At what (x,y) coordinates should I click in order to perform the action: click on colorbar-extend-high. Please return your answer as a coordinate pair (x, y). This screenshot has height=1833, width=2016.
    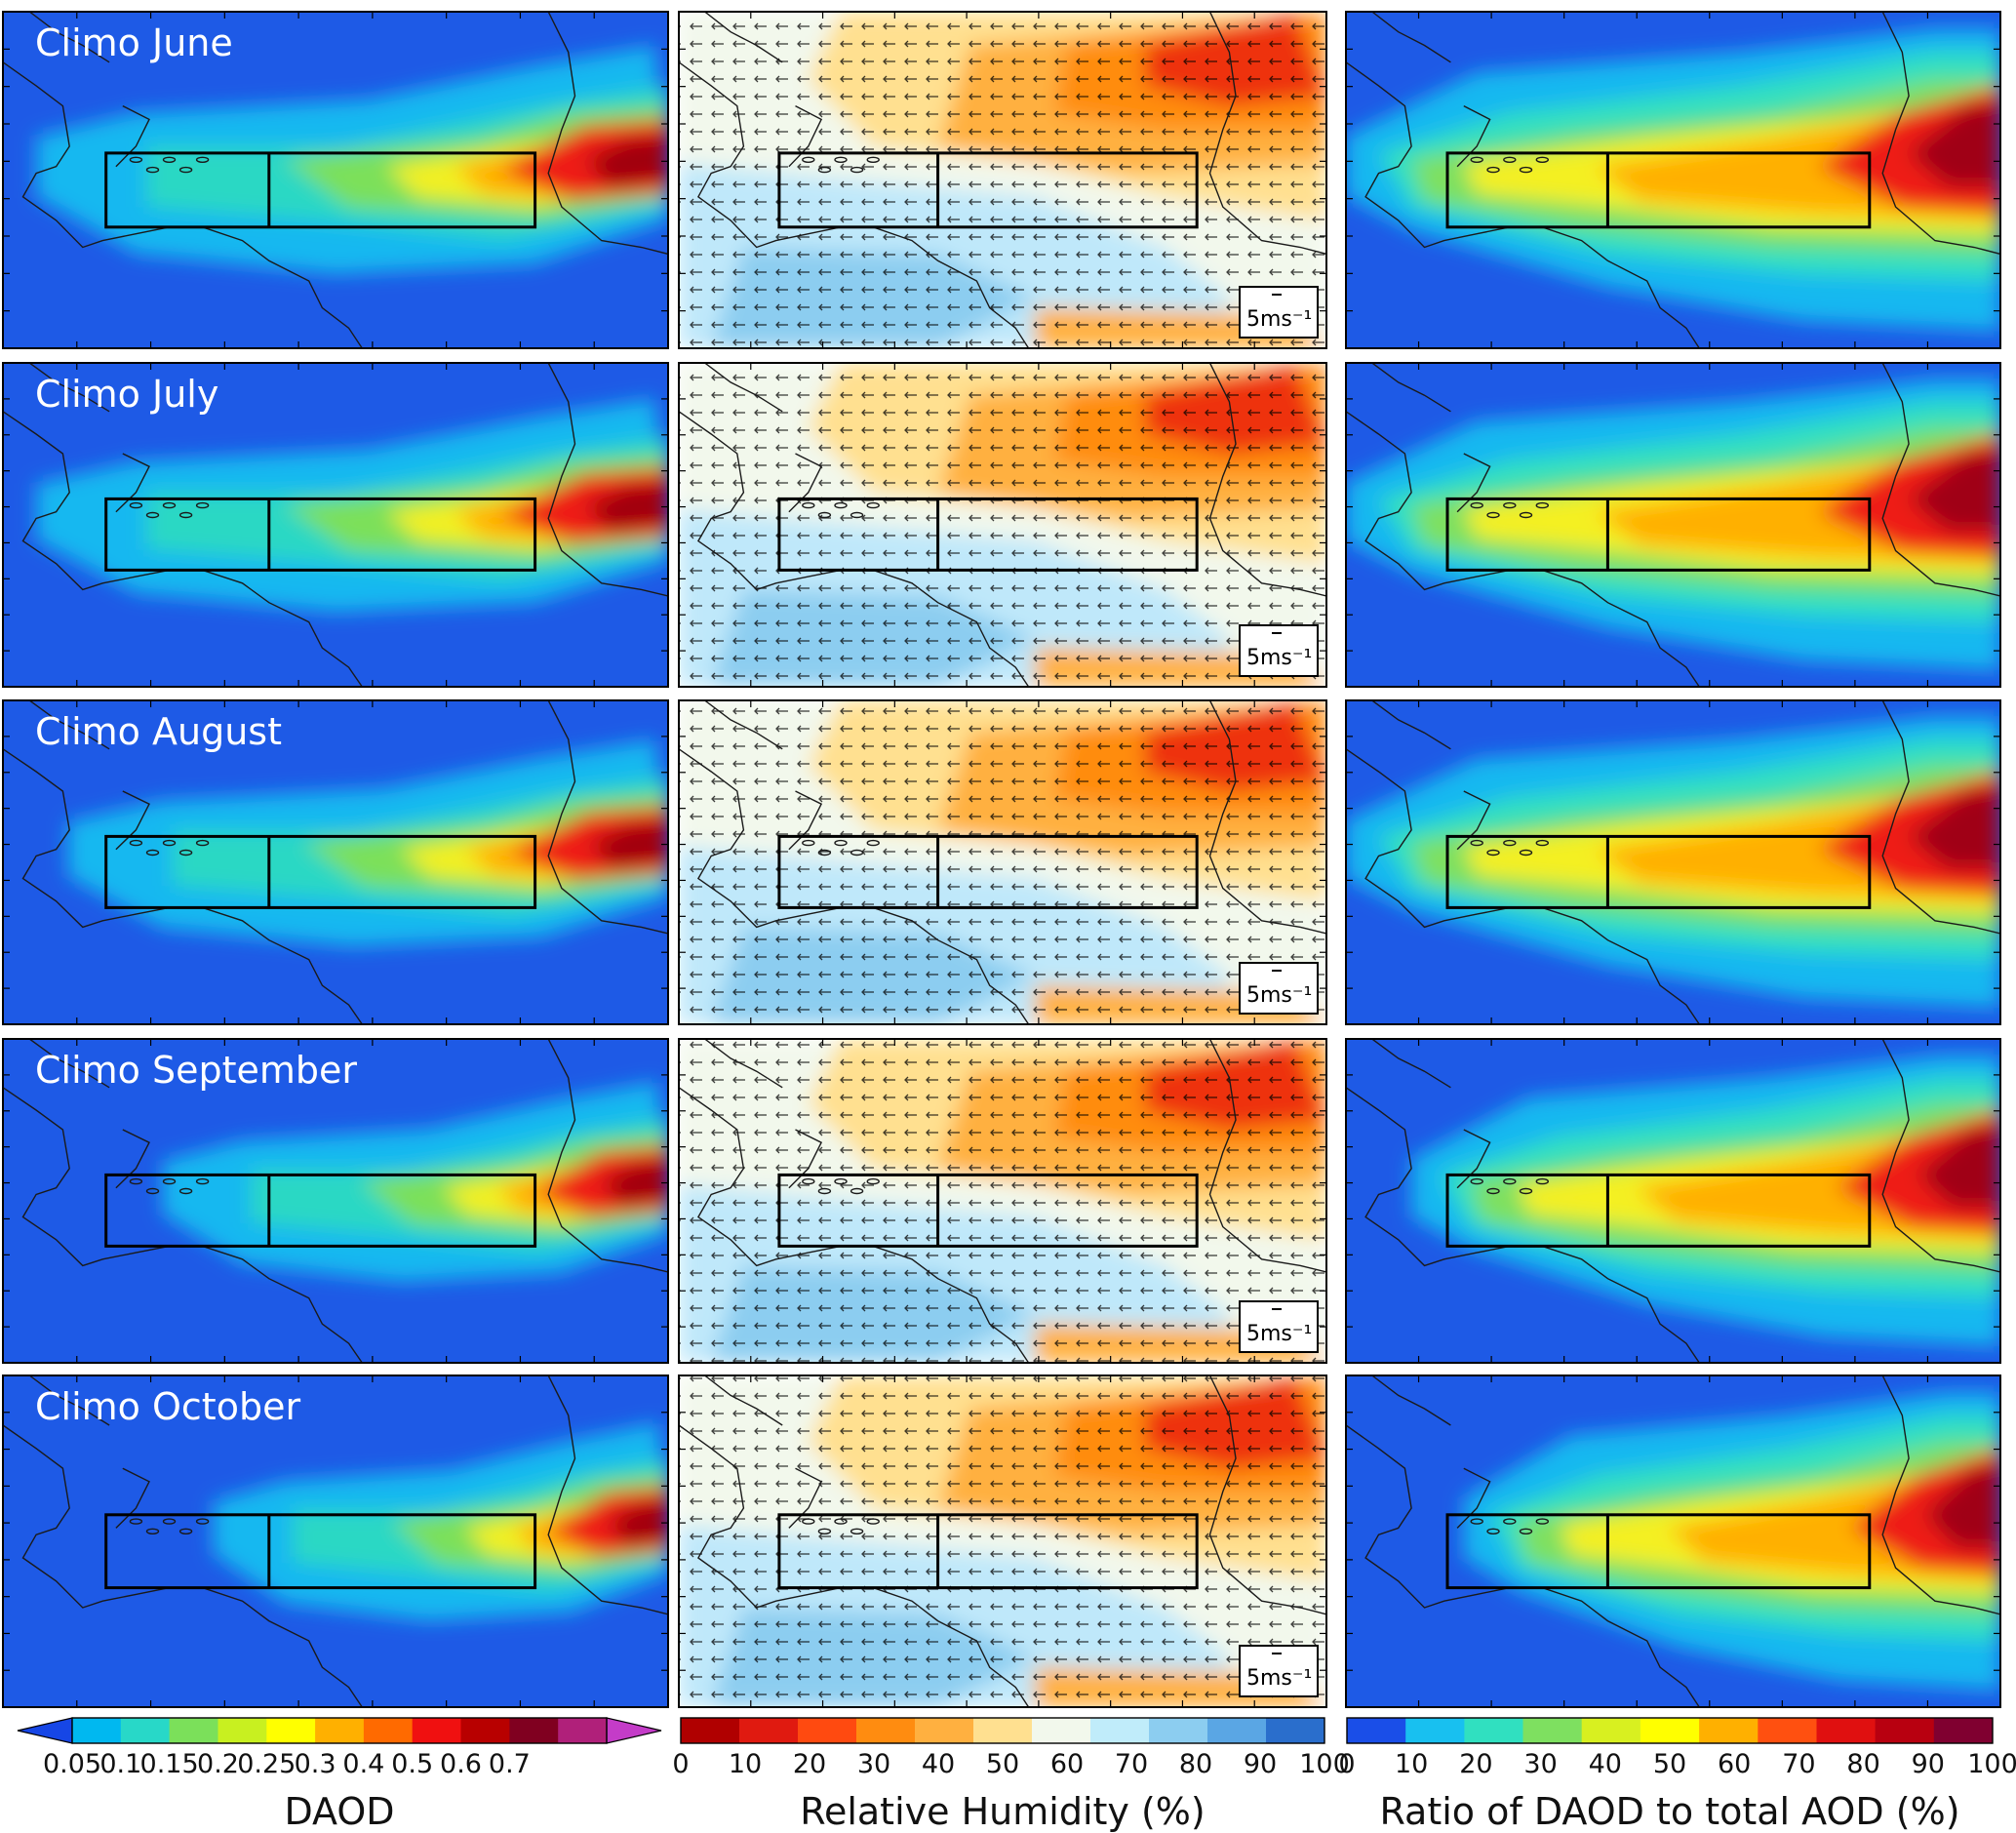
    Looking at the image, I should click on (634, 1730).